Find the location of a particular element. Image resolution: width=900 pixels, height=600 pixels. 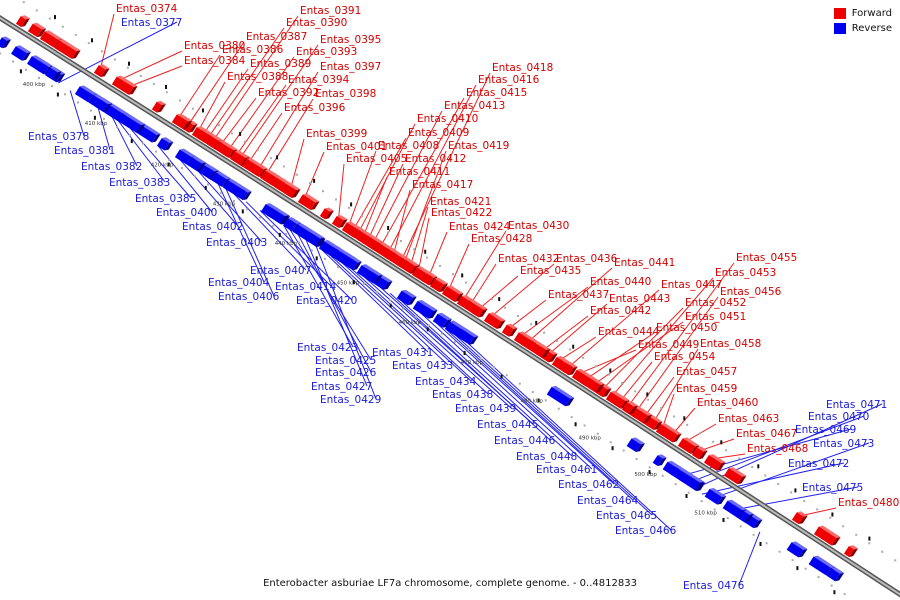

reverse-gene-label: Entas_0472 is located at coordinates (818, 464).